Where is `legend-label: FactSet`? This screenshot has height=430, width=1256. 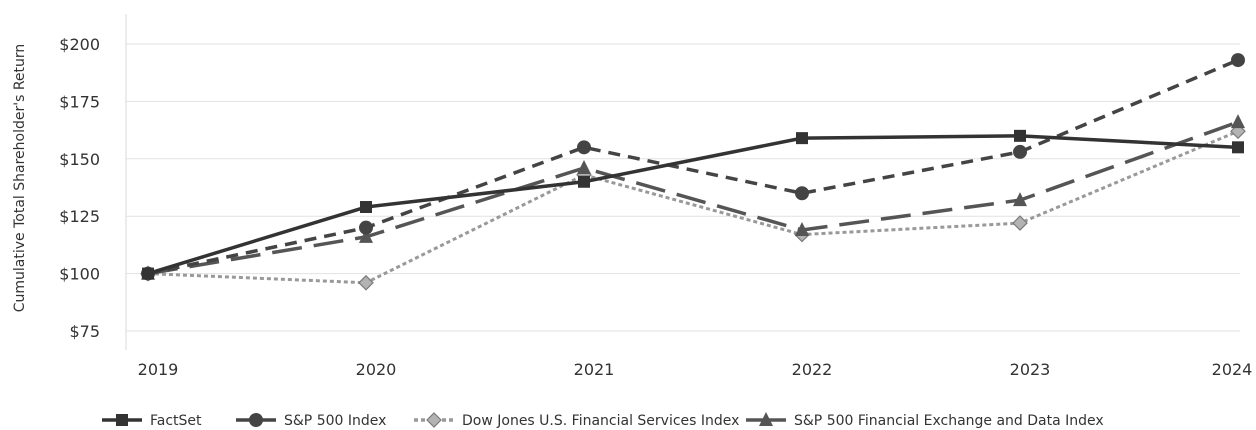
legend-label: FactSet is located at coordinates (176, 421).